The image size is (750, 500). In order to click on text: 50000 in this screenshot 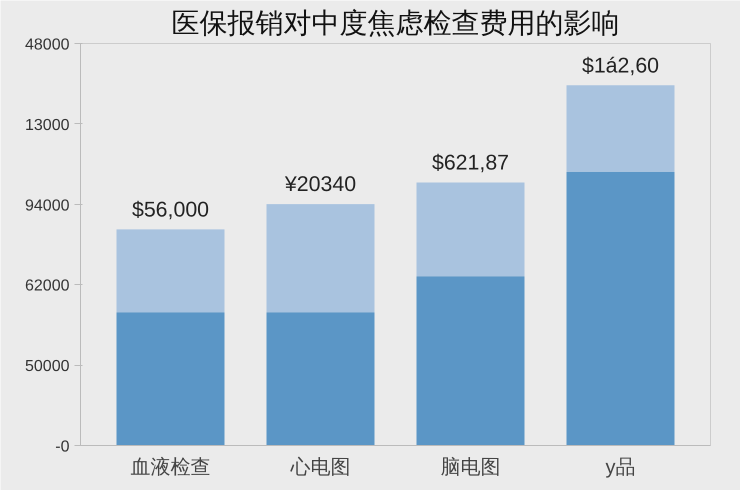, I will do `click(47, 367)`.